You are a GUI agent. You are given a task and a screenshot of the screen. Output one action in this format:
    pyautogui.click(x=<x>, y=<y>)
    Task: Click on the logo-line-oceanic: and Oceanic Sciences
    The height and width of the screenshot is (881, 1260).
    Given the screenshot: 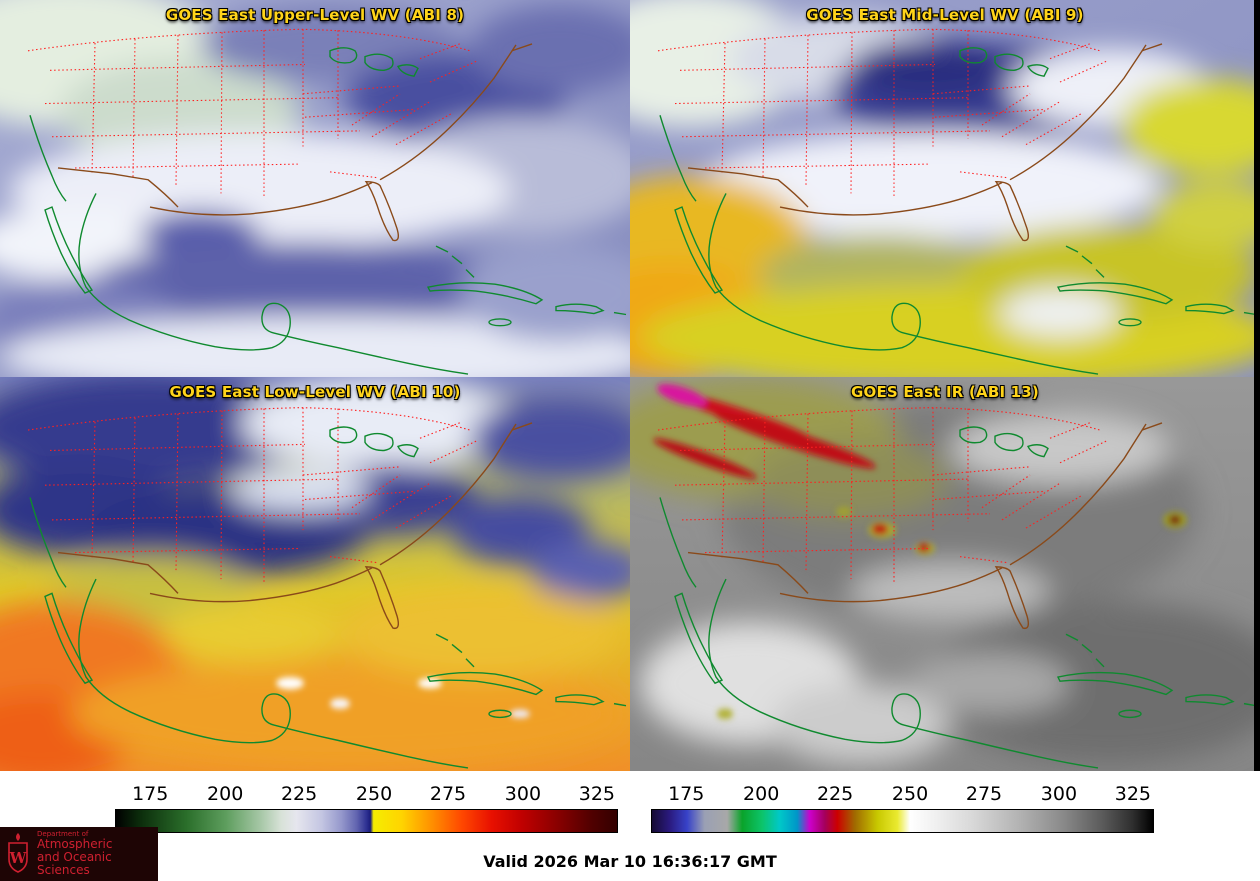 What is the action you would take?
    pyautogui.click(x=74, y=864)
    